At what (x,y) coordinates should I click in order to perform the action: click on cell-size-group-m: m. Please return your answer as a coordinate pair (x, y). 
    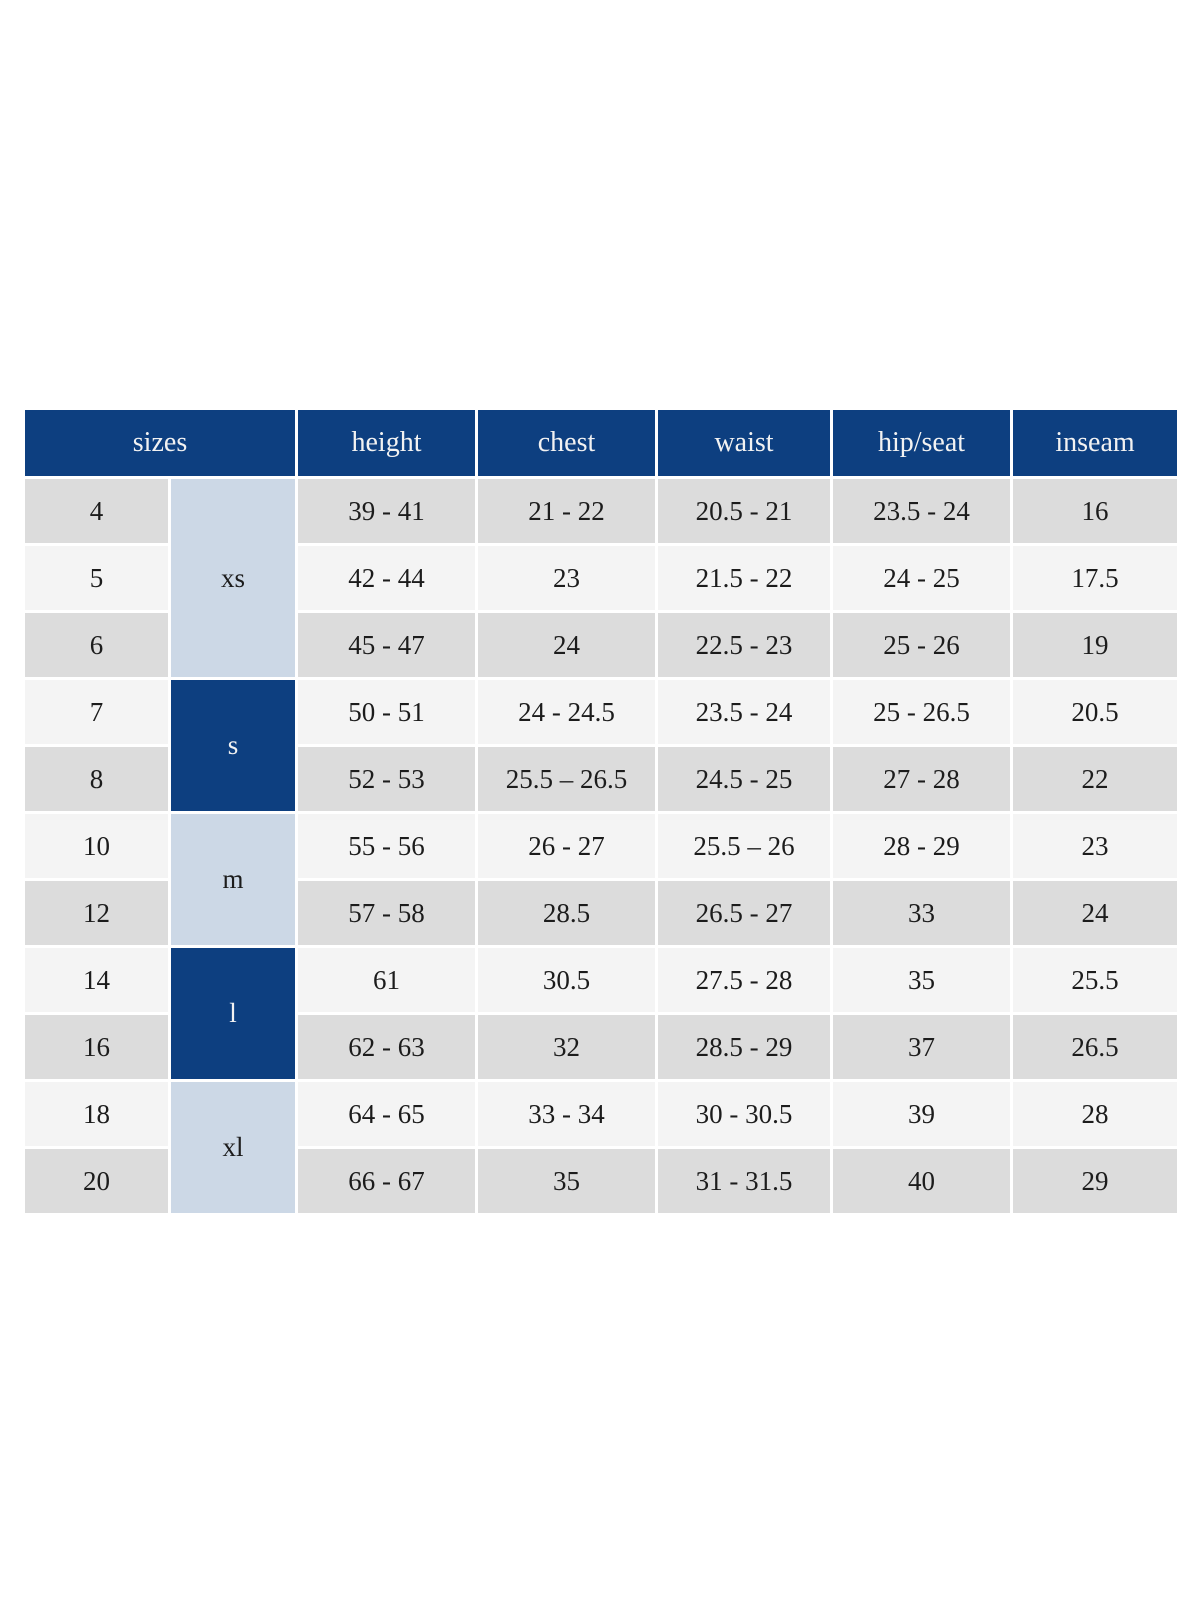
    Looking at the image, I should click on (233, 879).